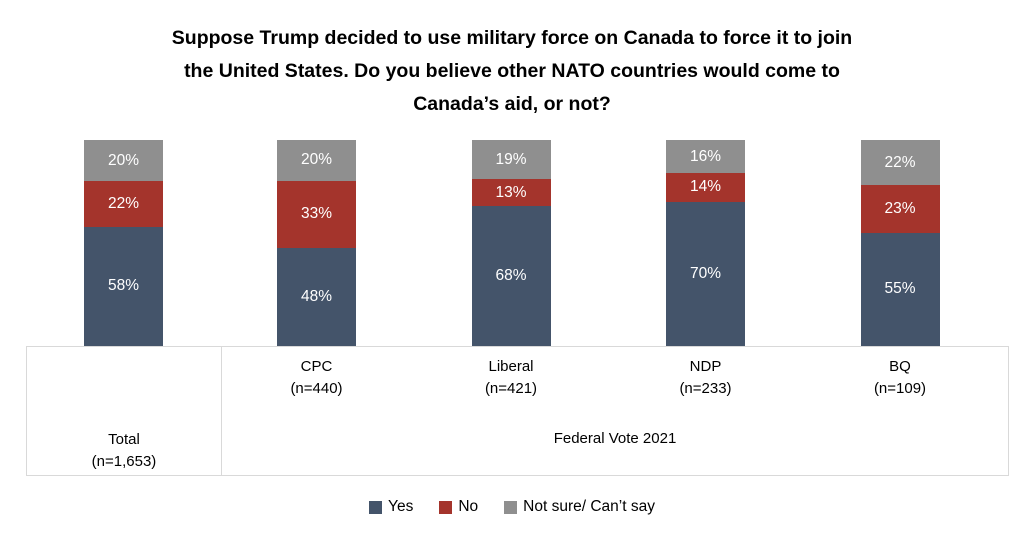  I want to click on stacked-bar-ndp: 70% 14% 16%, so click(705, 243).